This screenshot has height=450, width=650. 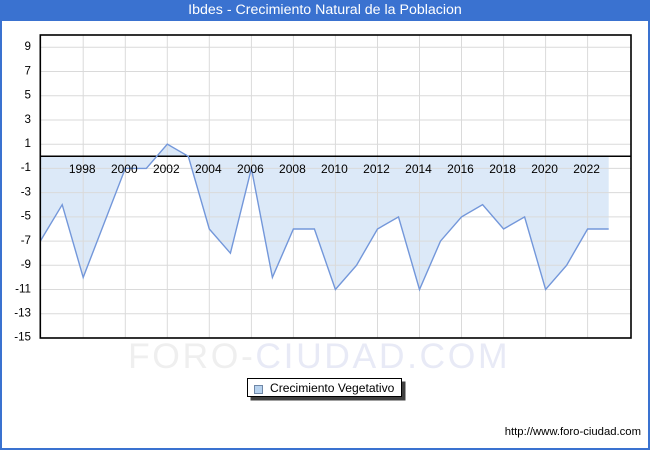 I want to click on svg-text: 2010, so click(x=334, y=169).